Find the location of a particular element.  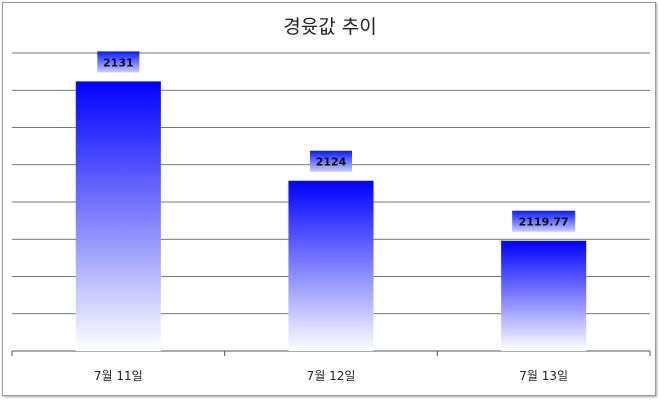

data-label-text: 2131 is located at coordinates (118, 62).